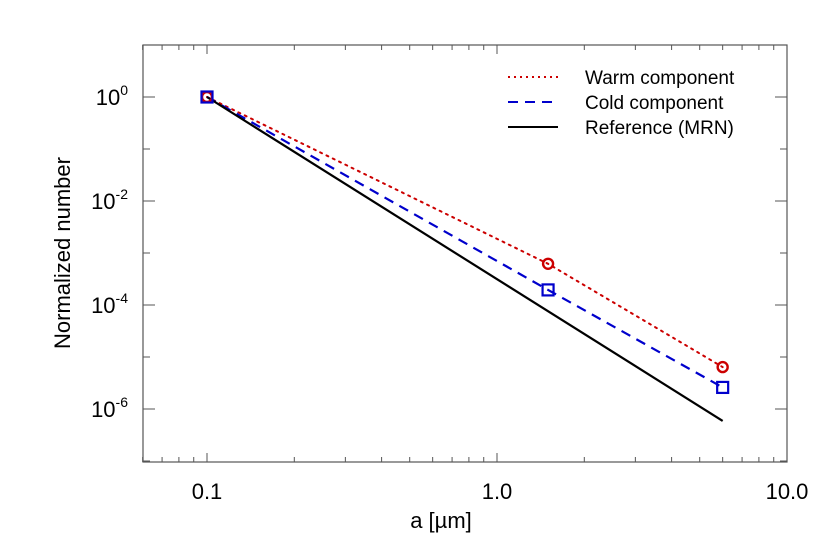 The width and height of the screenshot is (830, 554). Describe the element at coordinates (441, 520) in the screenshot. I see `x-axis-title: a [µm]` at that location.